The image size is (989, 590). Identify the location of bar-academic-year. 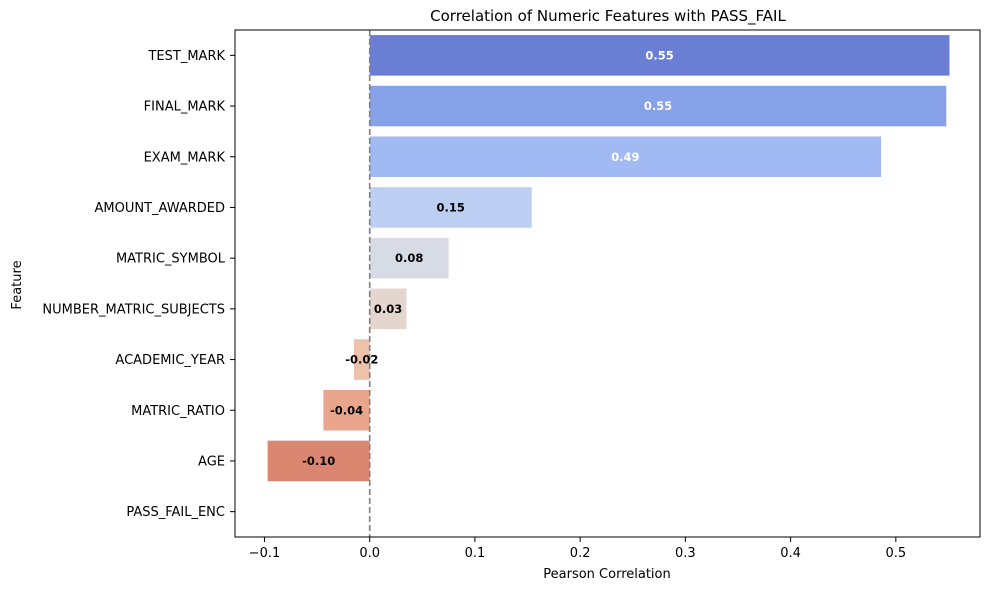
(361, 359).